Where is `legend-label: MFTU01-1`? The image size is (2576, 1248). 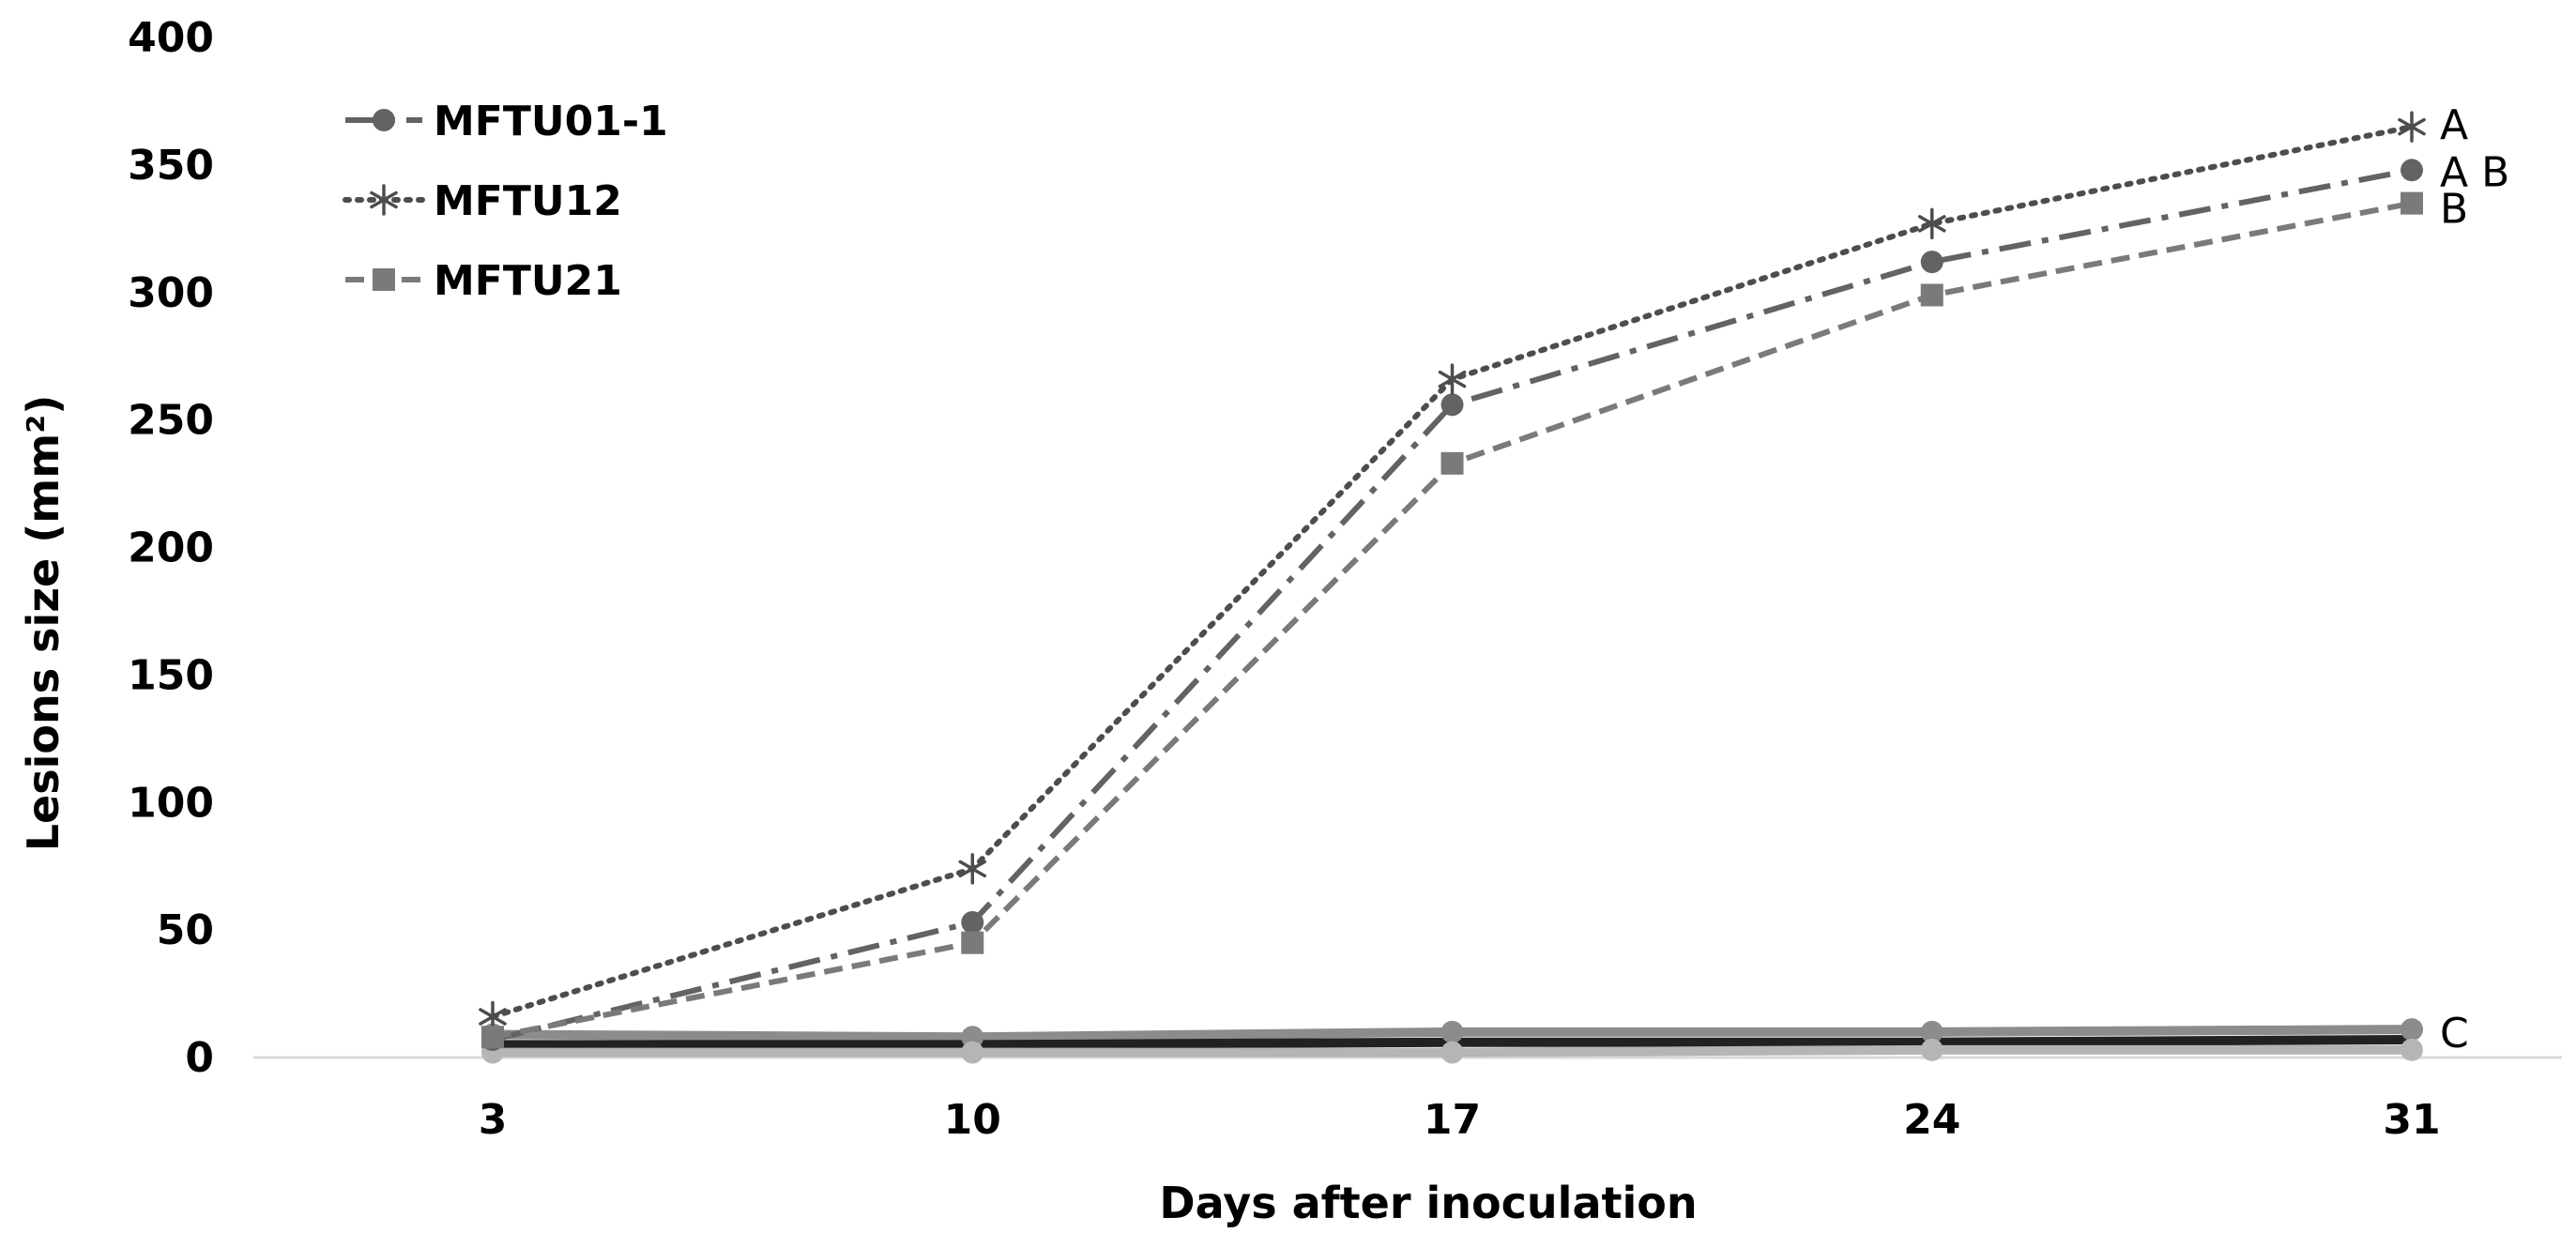
legend-label: MFTU01-1 is located at coordinates (551, 121).